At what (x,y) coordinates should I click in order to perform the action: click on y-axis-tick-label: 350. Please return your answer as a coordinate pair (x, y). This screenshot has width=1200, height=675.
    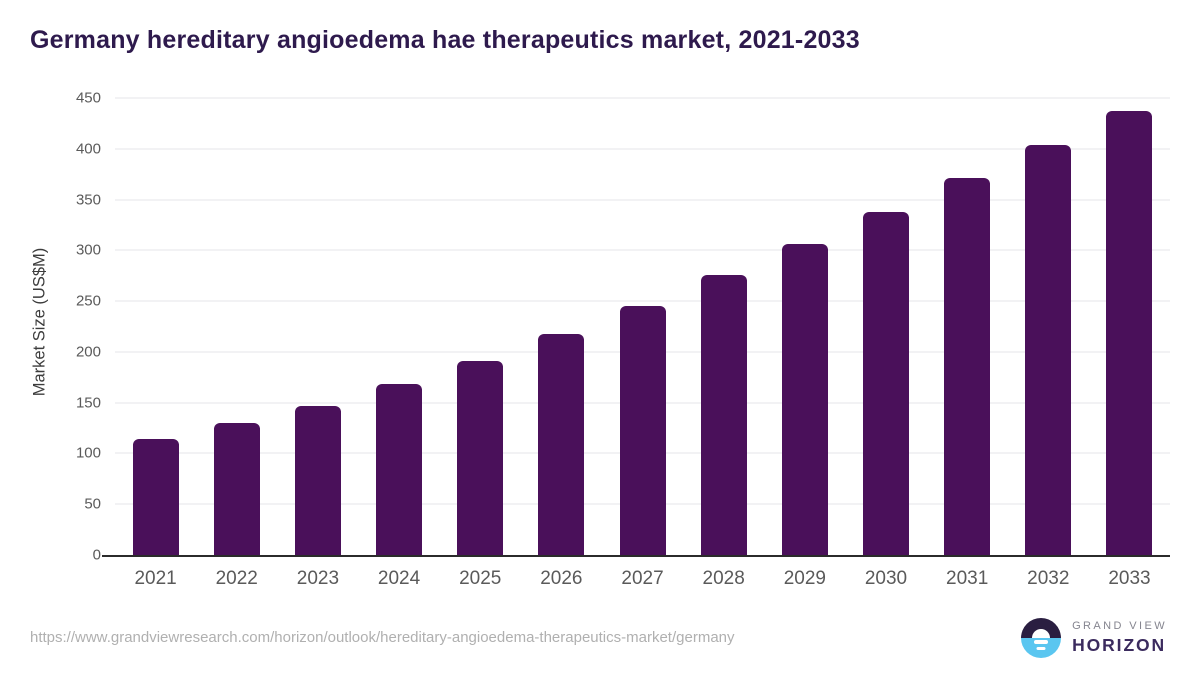
    Looking at the image, I should click on (88, 200).